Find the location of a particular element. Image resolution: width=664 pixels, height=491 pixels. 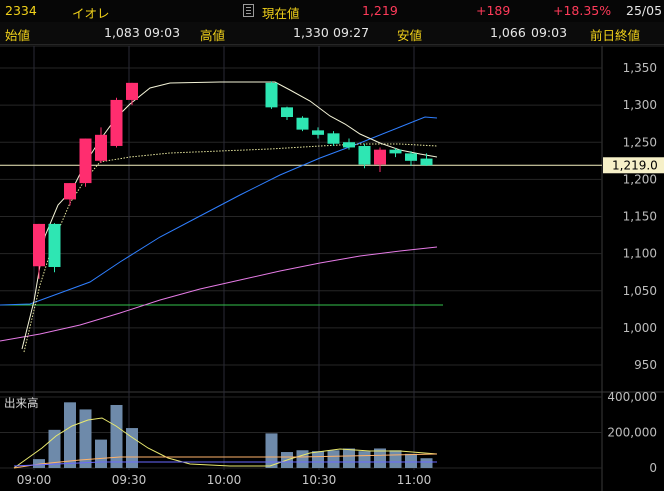

low-value: 1,066 is located at coordinates (508, 32).